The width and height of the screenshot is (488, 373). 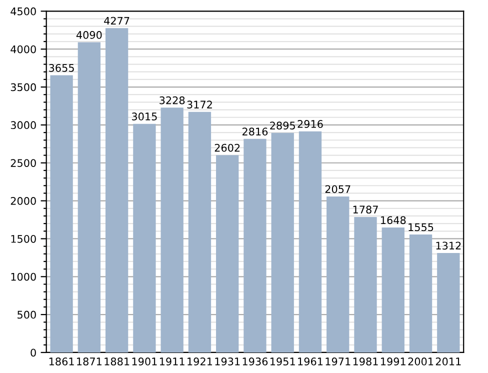 I want to click on data-label: 3015, so click(x=144, y=116).